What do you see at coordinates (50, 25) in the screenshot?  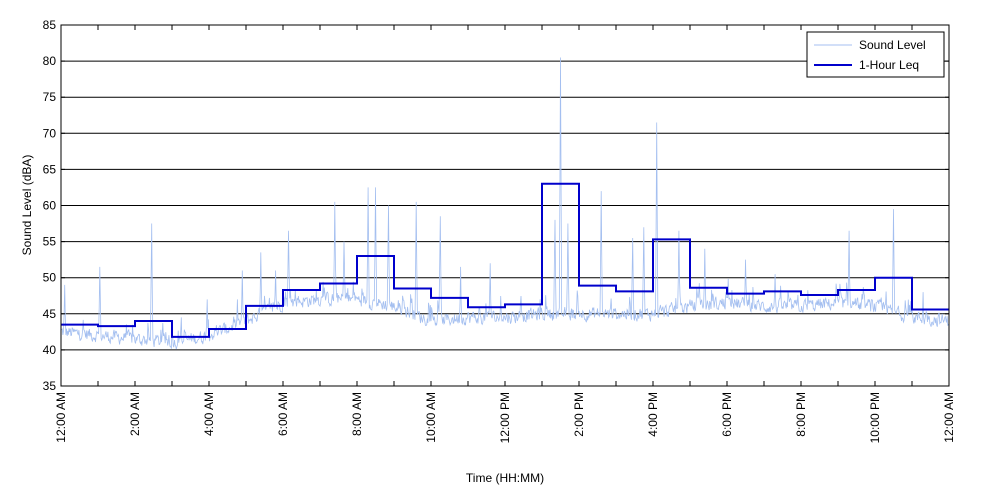 I see `y-tick-label: 85` at bounding box center [50, 25].